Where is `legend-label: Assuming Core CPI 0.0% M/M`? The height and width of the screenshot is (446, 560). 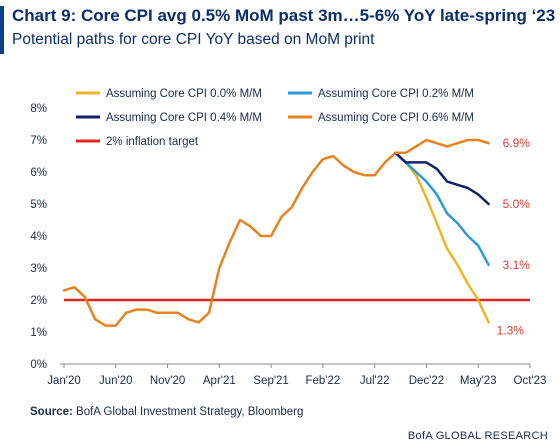
legend-label: Assuming Core CPI 0.0% M/M is located at coordinates (184, 94).